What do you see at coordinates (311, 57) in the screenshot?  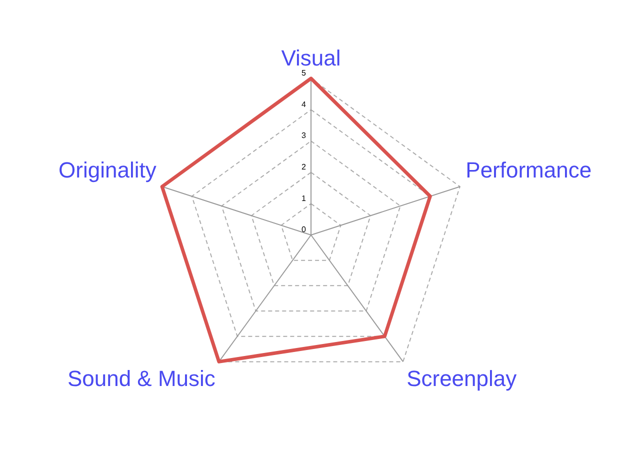 I see `spoke-label: Visual` at bounding box center [311, 57].